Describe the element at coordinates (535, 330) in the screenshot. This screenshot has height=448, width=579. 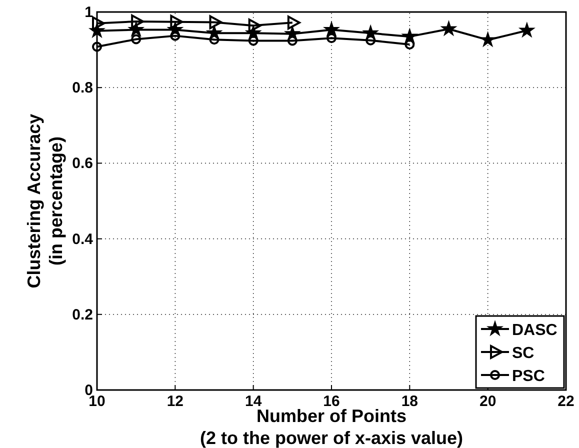
I see `legend-label: DASC` at that location.